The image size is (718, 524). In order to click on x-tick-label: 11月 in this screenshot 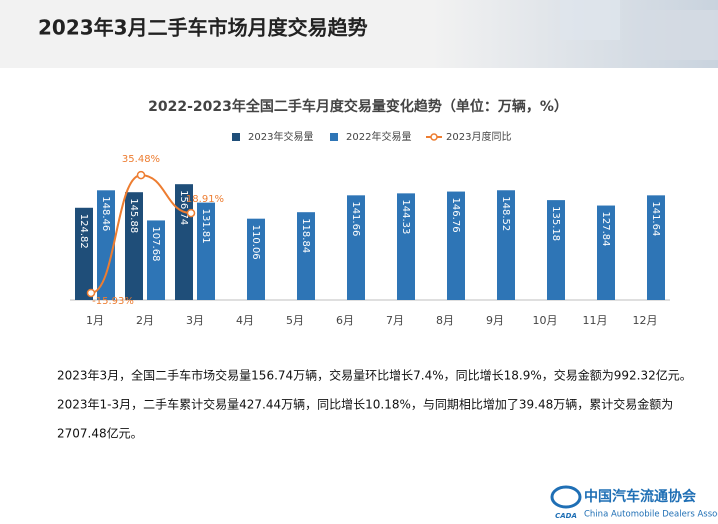, I will do `click(595, 320)`.